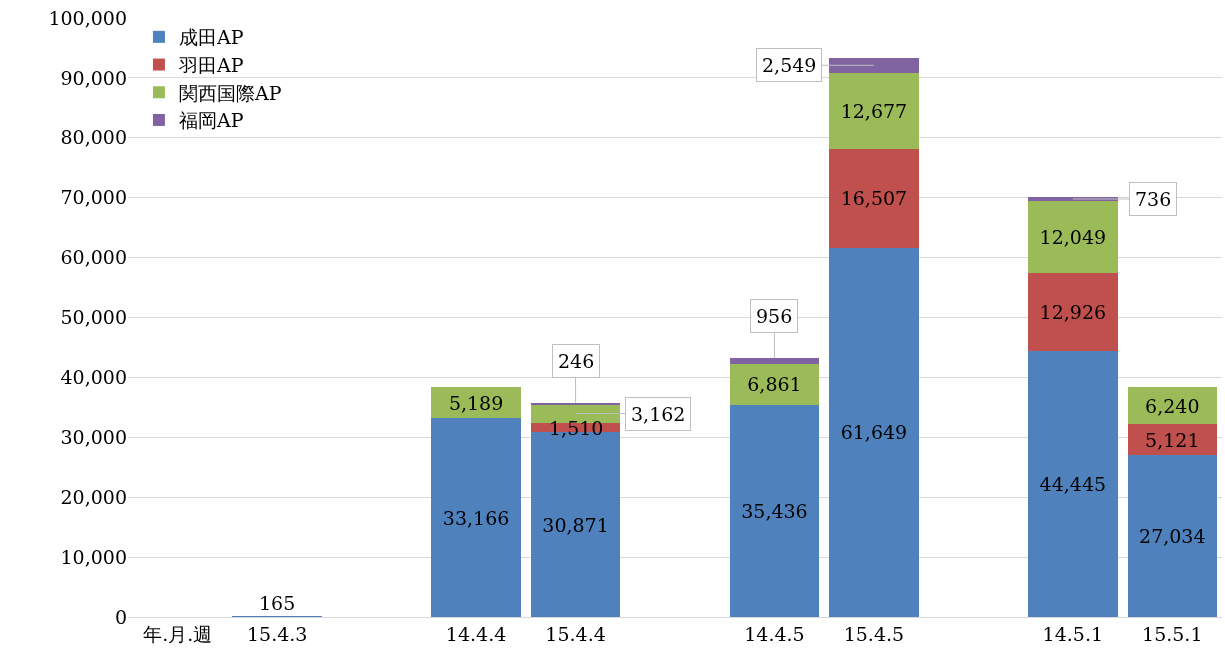 Image resolution: width=1225 pixels, height=662 pixels. What do you see at coordinates (93, 496) in the screenshot?
I see `y-tick-label: 20,000` at bounding box center [93, 496].